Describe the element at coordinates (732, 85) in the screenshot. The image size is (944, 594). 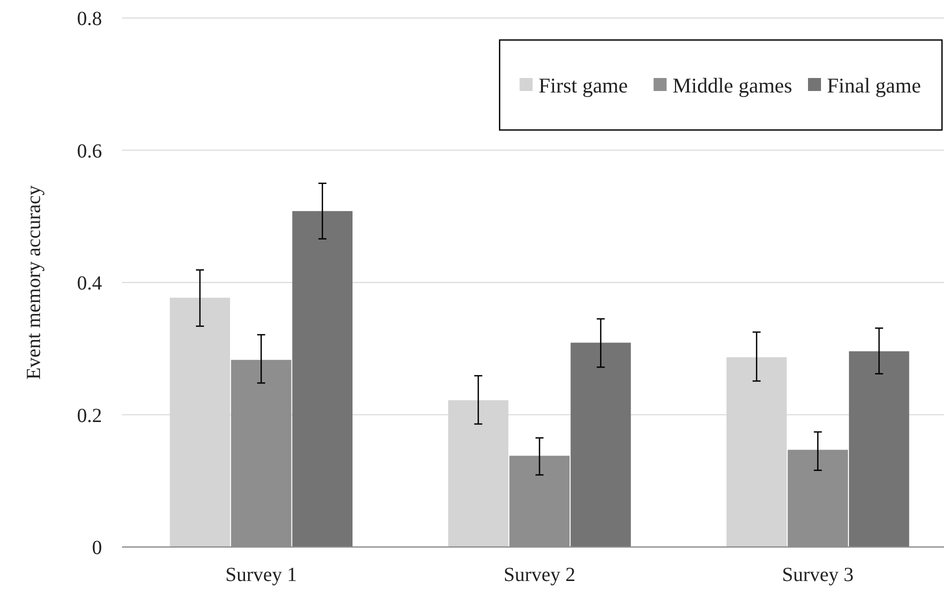
I see `legend-label: Middle games` at that location.